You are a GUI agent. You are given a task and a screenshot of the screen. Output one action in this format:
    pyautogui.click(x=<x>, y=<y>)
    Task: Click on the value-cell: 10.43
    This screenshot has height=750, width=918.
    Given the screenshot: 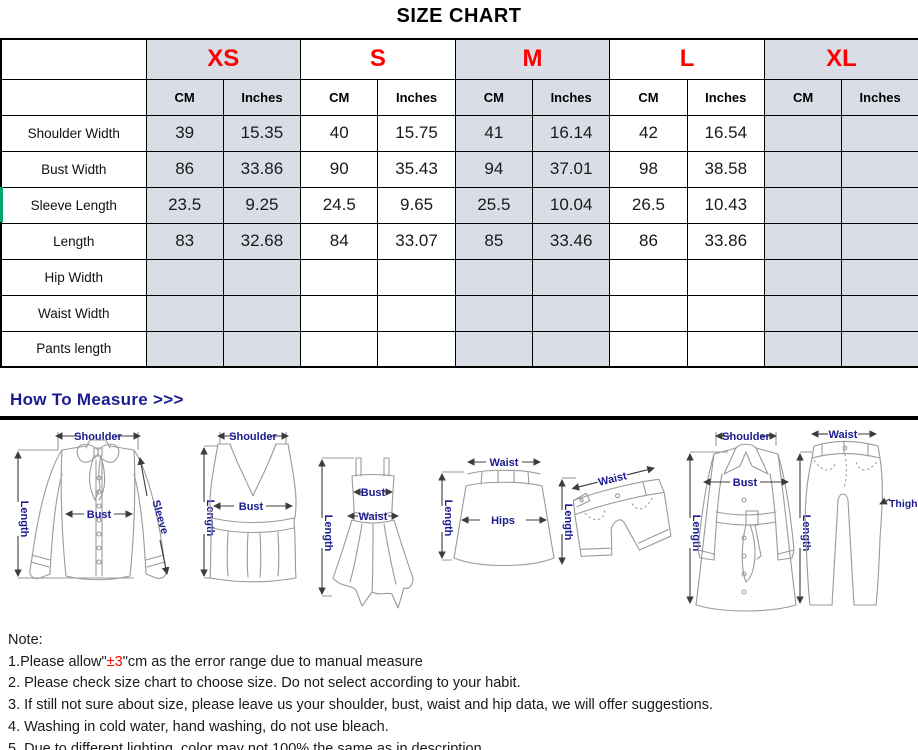 What is the action you would take?
    pyautogui.click(x=725, y=205)
    